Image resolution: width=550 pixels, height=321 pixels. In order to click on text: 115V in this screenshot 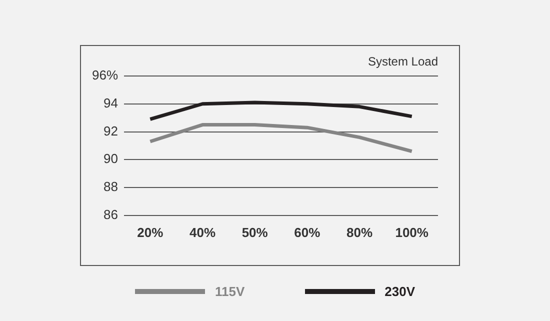, I will do `click(229, 291)`.